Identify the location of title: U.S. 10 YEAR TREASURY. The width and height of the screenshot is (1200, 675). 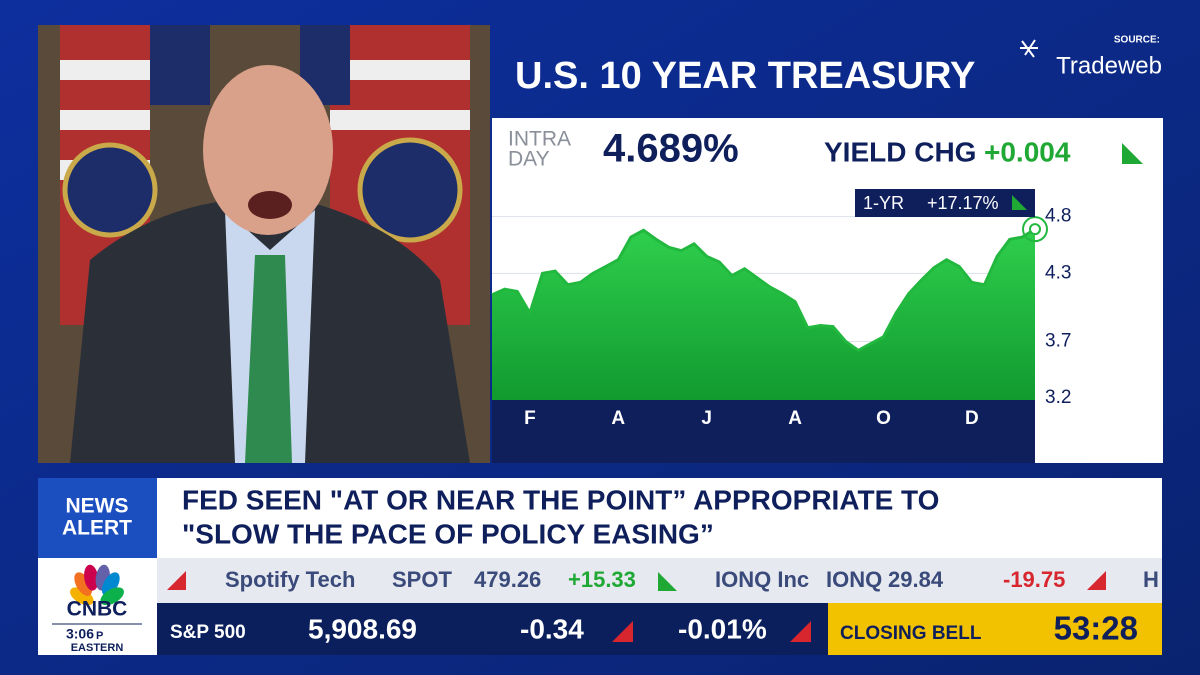
(745, 76).